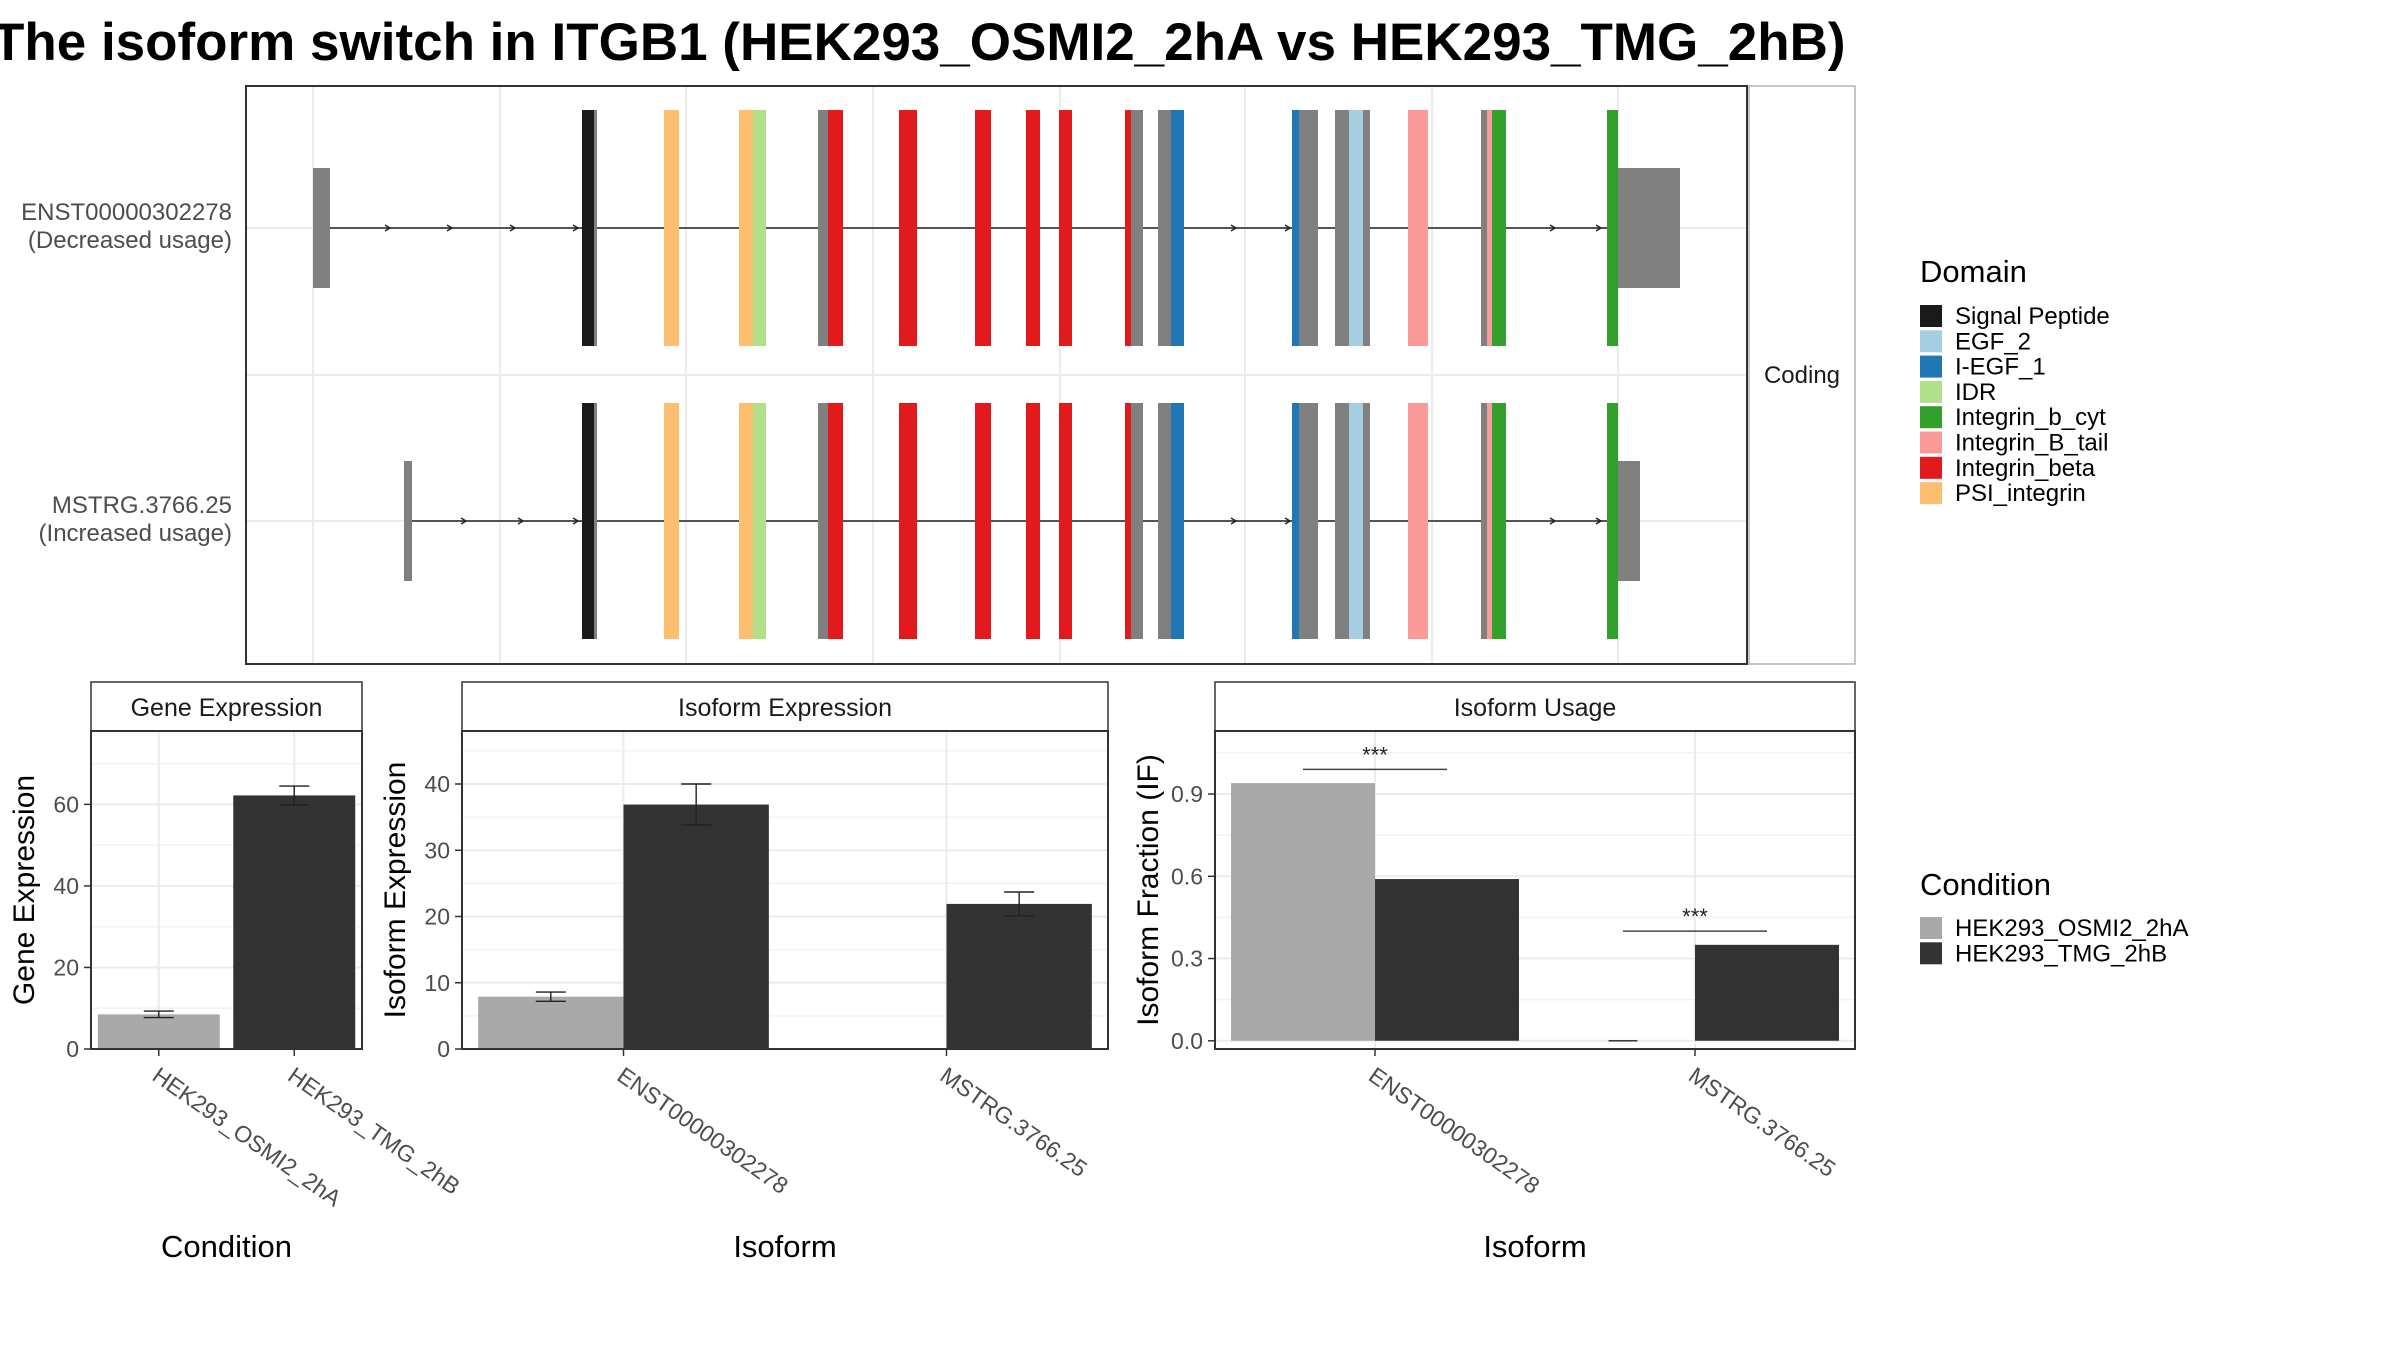  I want to click on y-axis-title: Gene Expression, so click(24, 890).